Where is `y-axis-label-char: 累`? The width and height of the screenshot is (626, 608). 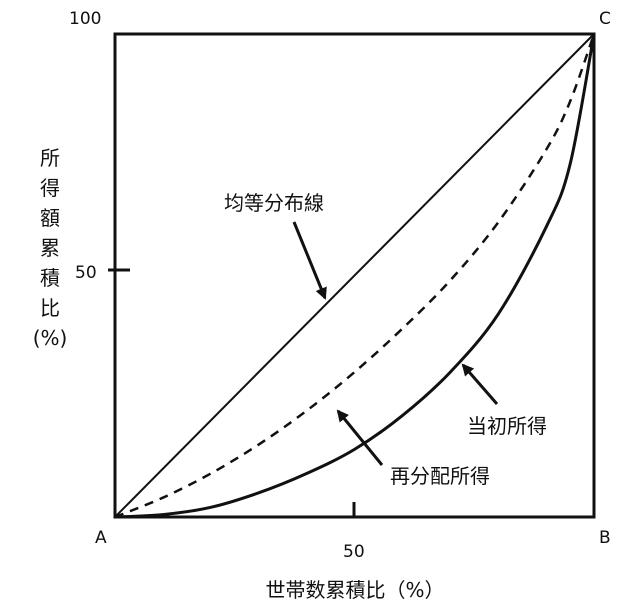
y-axis-label-char: 累 is located at coordinates (50, 248).